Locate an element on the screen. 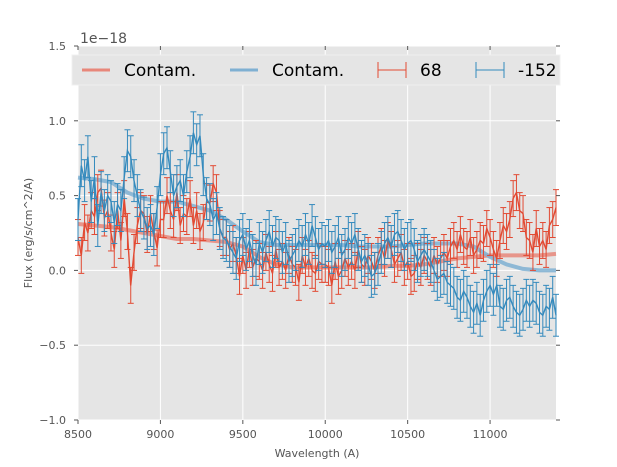 The height and width of the screenshot is (467, 617). y-tick-label: 1.5 is located at coordinates (58, 46).